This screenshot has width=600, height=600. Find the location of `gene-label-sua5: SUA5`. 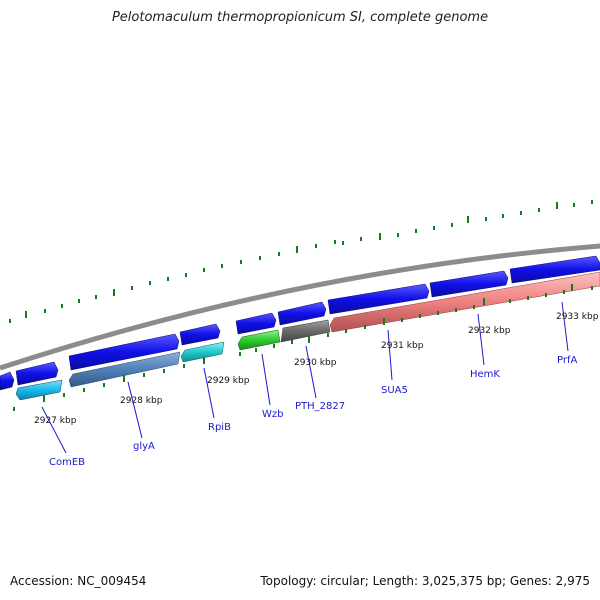

gene-label-sua5: SUA5 is located at coordinates (394, 390).